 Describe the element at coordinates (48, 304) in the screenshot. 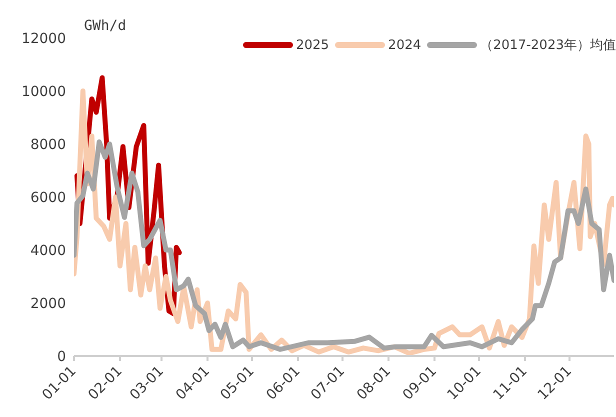

I see `y-tick-label: 2000` at that location.